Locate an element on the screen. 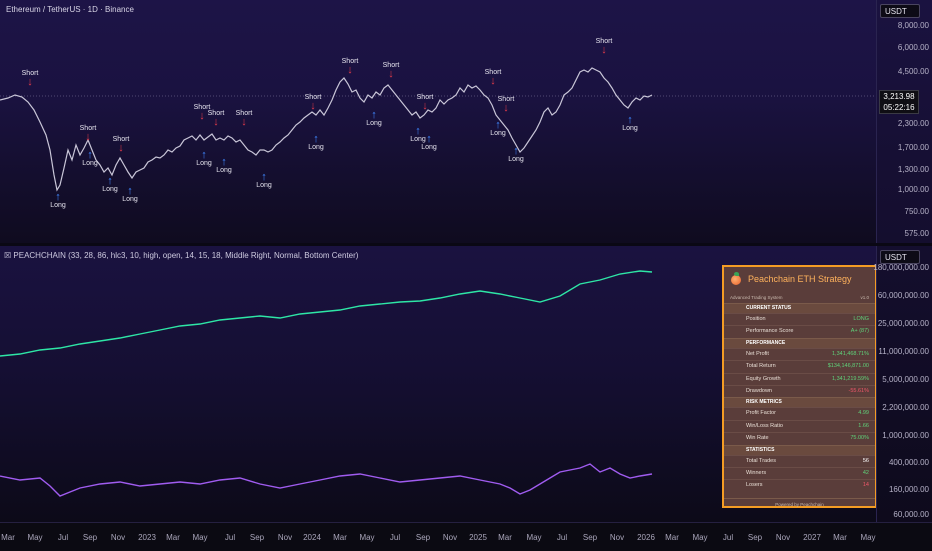 This screenshot has height=551, width=932. label: Losers is located at coordinates (754, 485).